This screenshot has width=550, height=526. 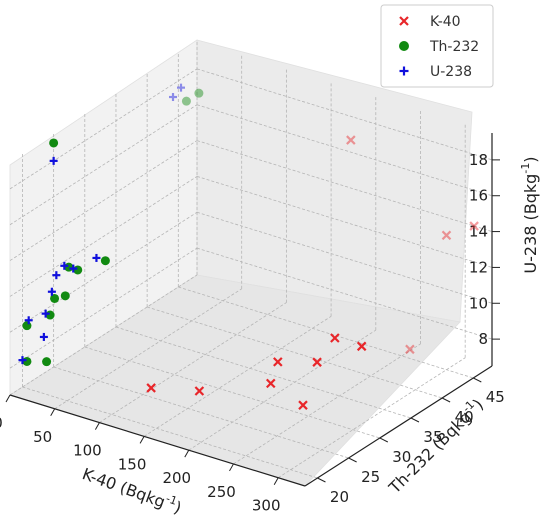 What do you see at coordinates (495, 397) in the screenshot?
I see `y-tick-label: 45` at bounding box center [495, 397].